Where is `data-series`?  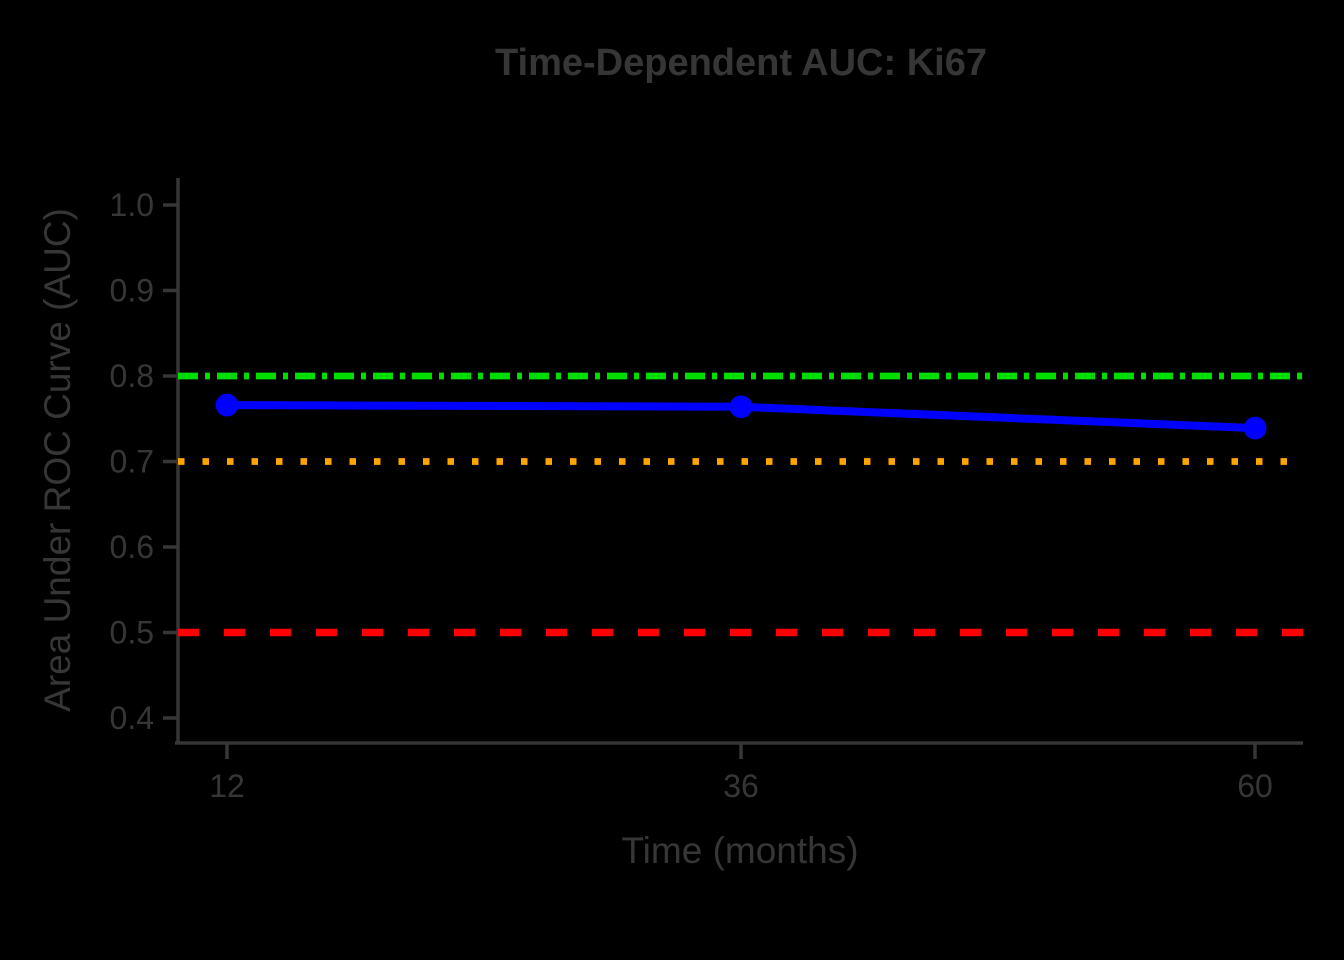 data-series is located at coordinates (741, 416).